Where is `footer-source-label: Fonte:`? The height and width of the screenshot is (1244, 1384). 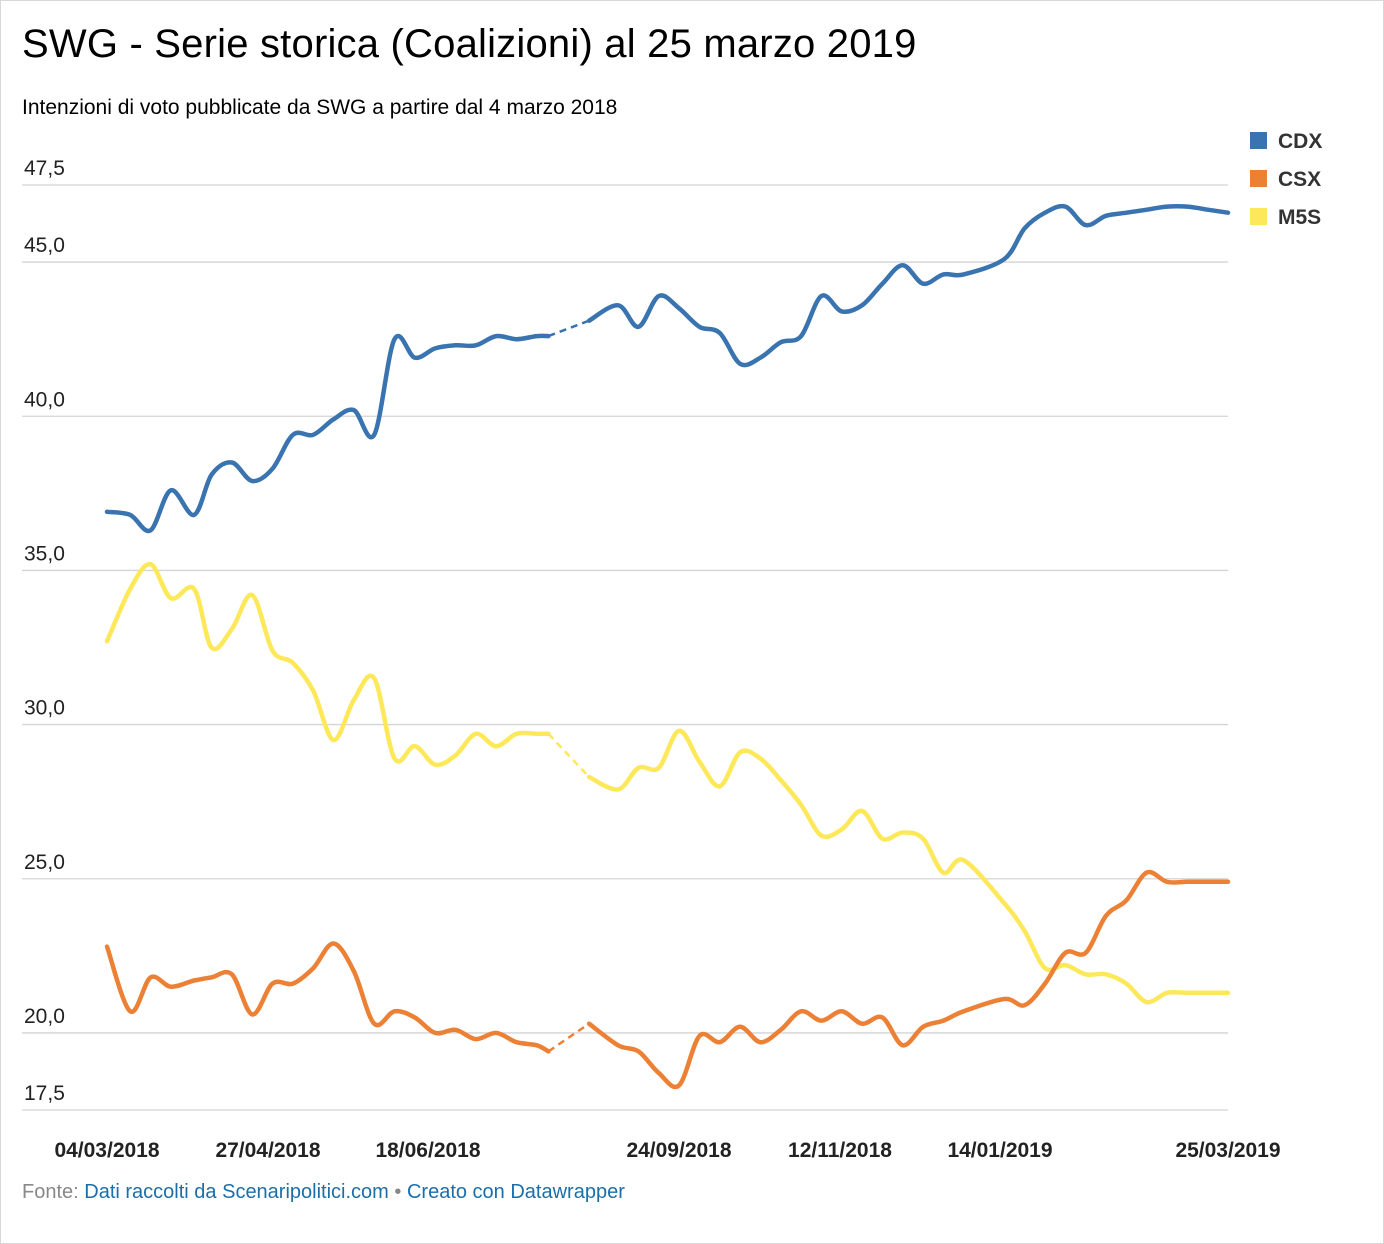 footer-source-label: Fonte: is located at coordinates (50, 1192).